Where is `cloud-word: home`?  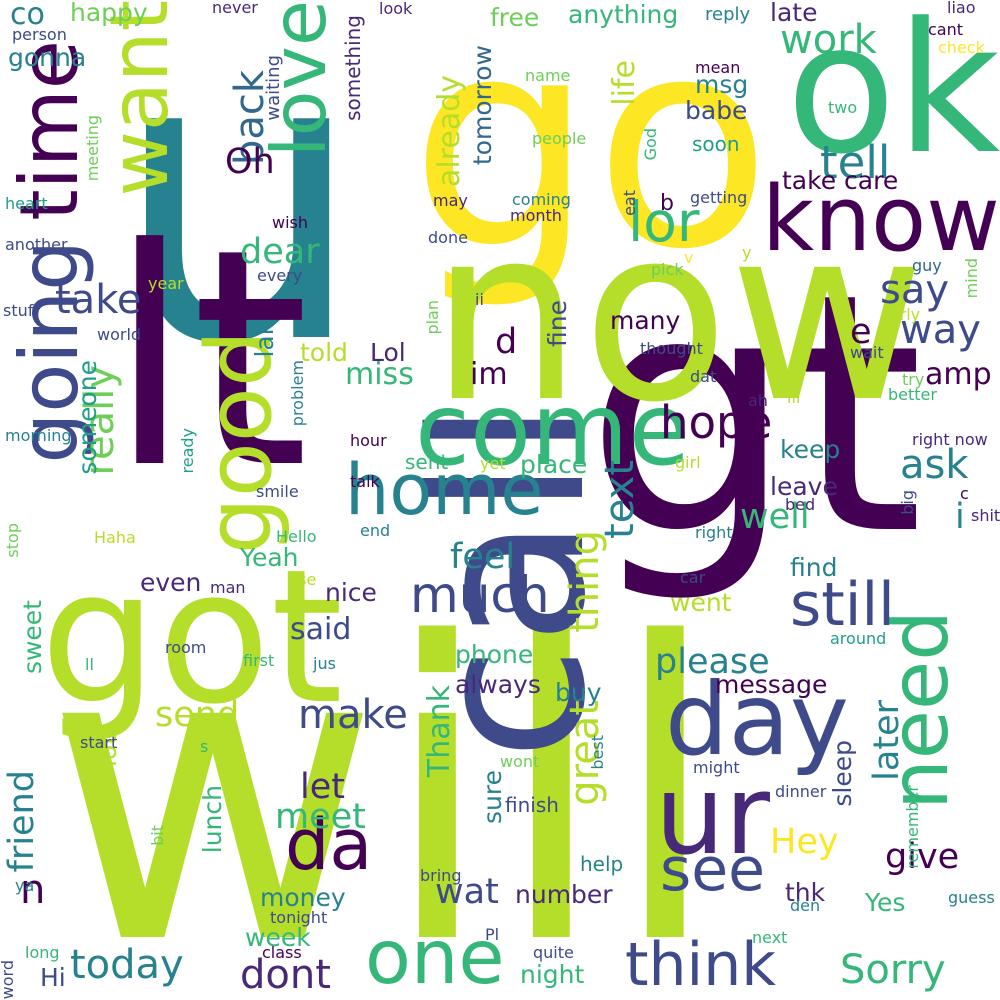 cloud-word: home is located at coordinates (444, 490).